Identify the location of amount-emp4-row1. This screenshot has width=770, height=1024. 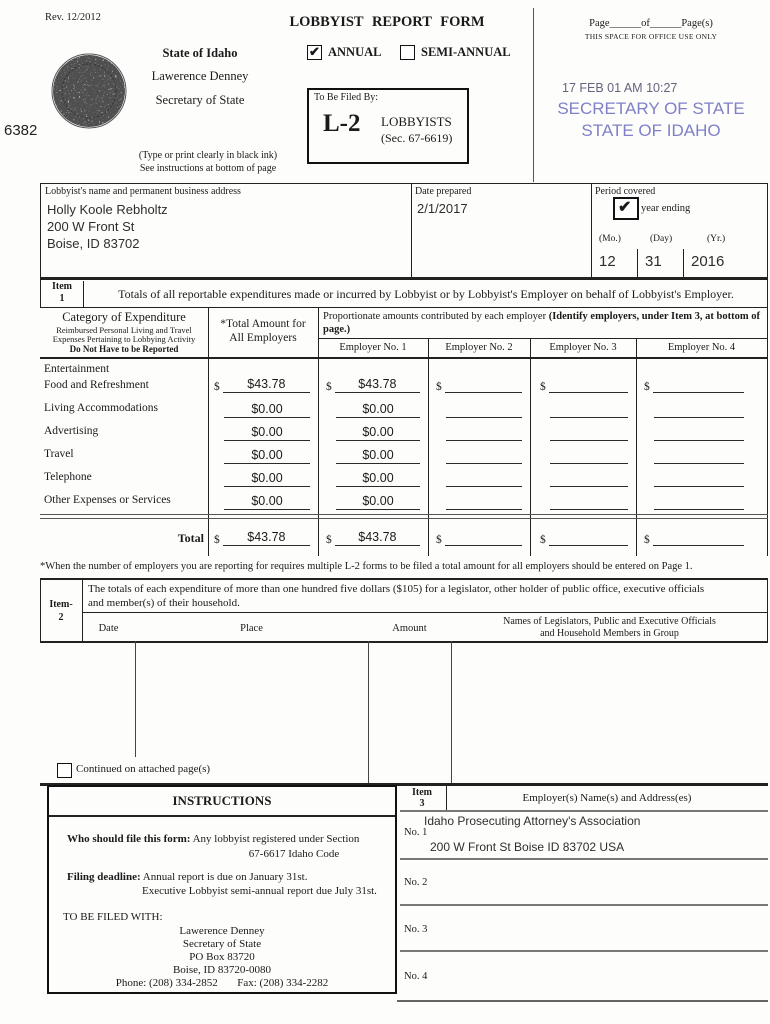
(699, 410).